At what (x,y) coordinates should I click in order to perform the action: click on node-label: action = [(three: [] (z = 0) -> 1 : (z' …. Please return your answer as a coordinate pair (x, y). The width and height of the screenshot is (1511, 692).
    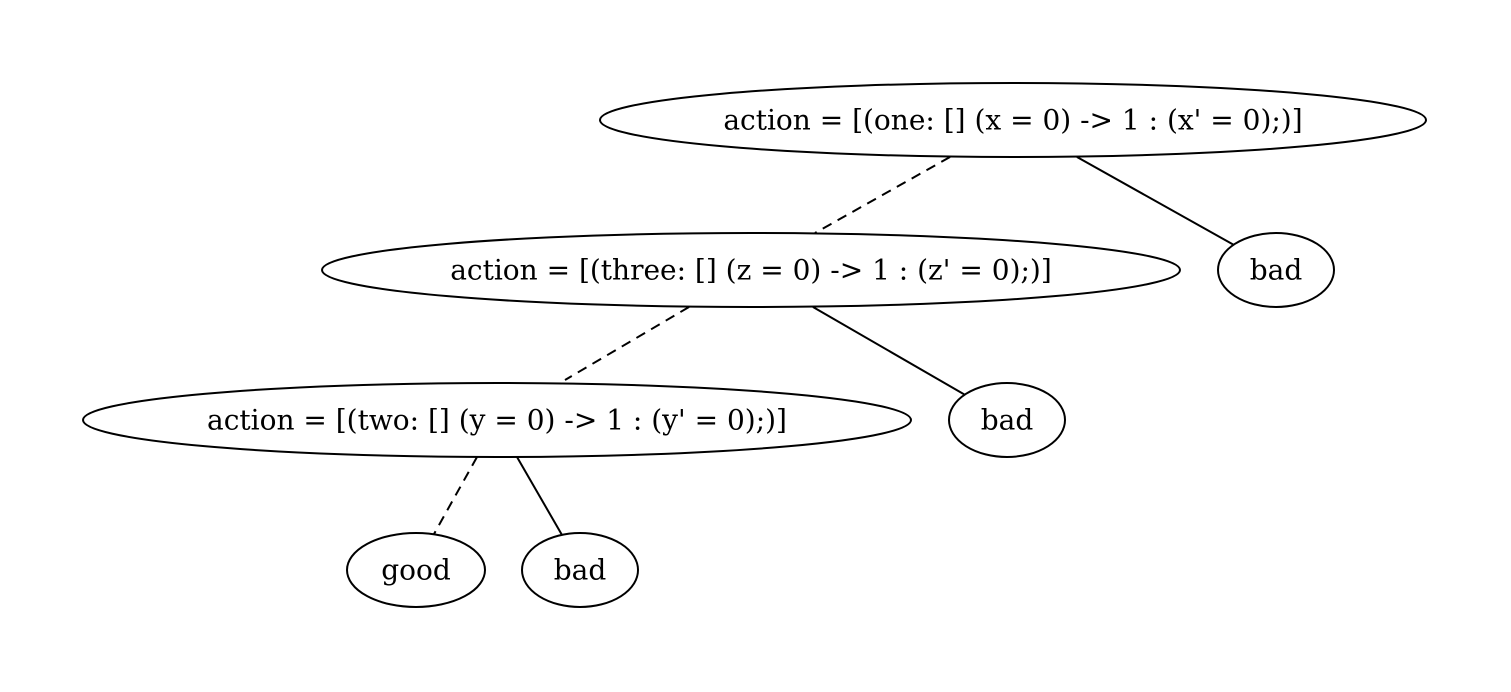
    Looking at the image, I should click on (751, 270).